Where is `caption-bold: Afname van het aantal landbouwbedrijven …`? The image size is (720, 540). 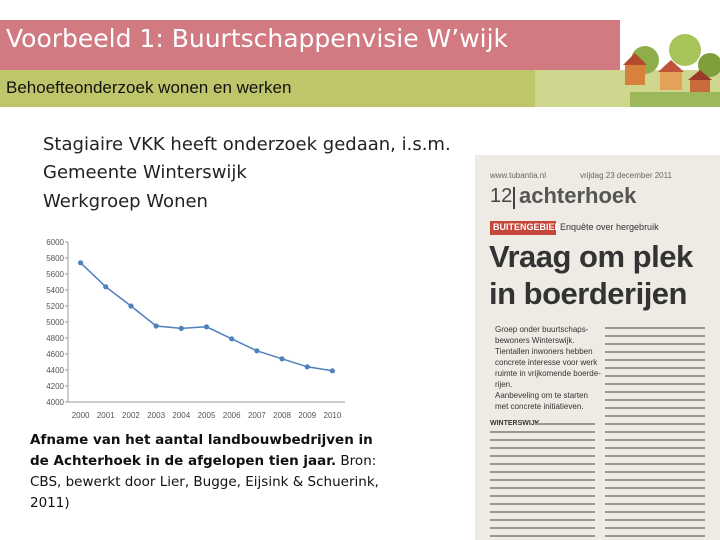 caption-bold: Afname van het aantal landbouwbedrijven … is located at coordinates (201, 450).